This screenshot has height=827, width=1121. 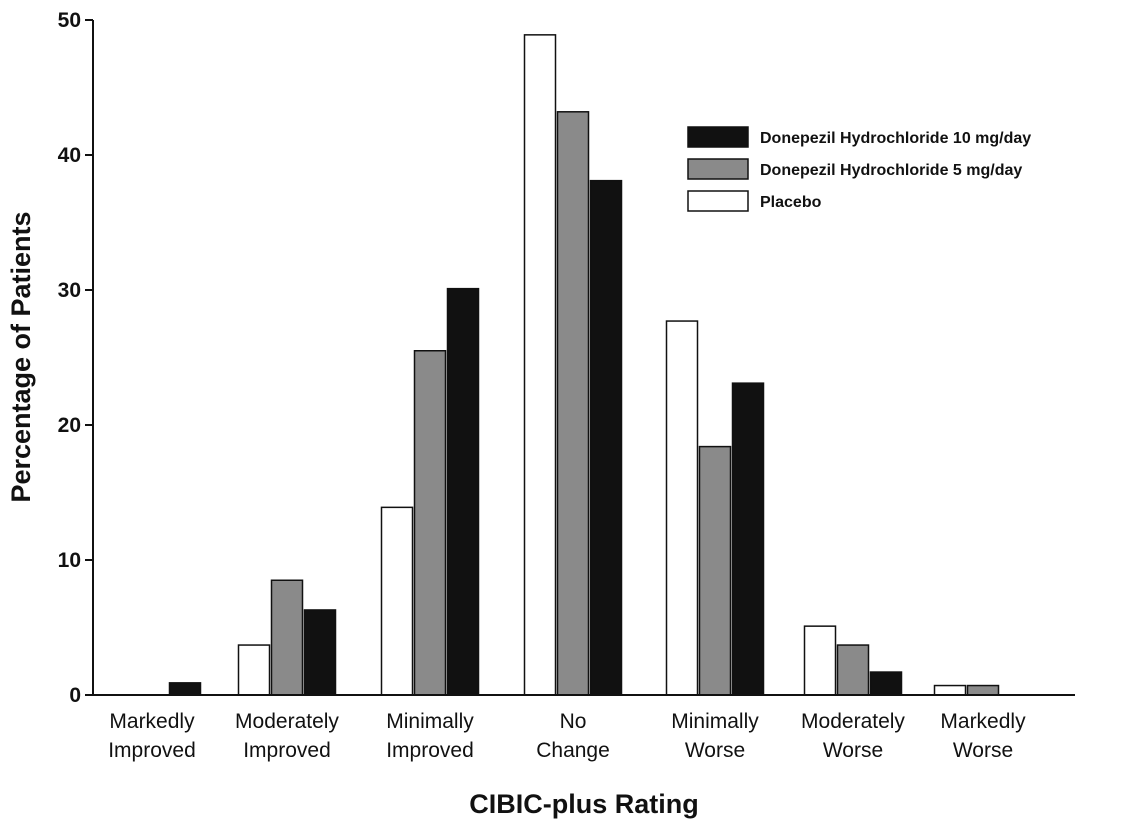 I want to click on y-axis-title: Percentage of Patients, so click(x=21, y=356).